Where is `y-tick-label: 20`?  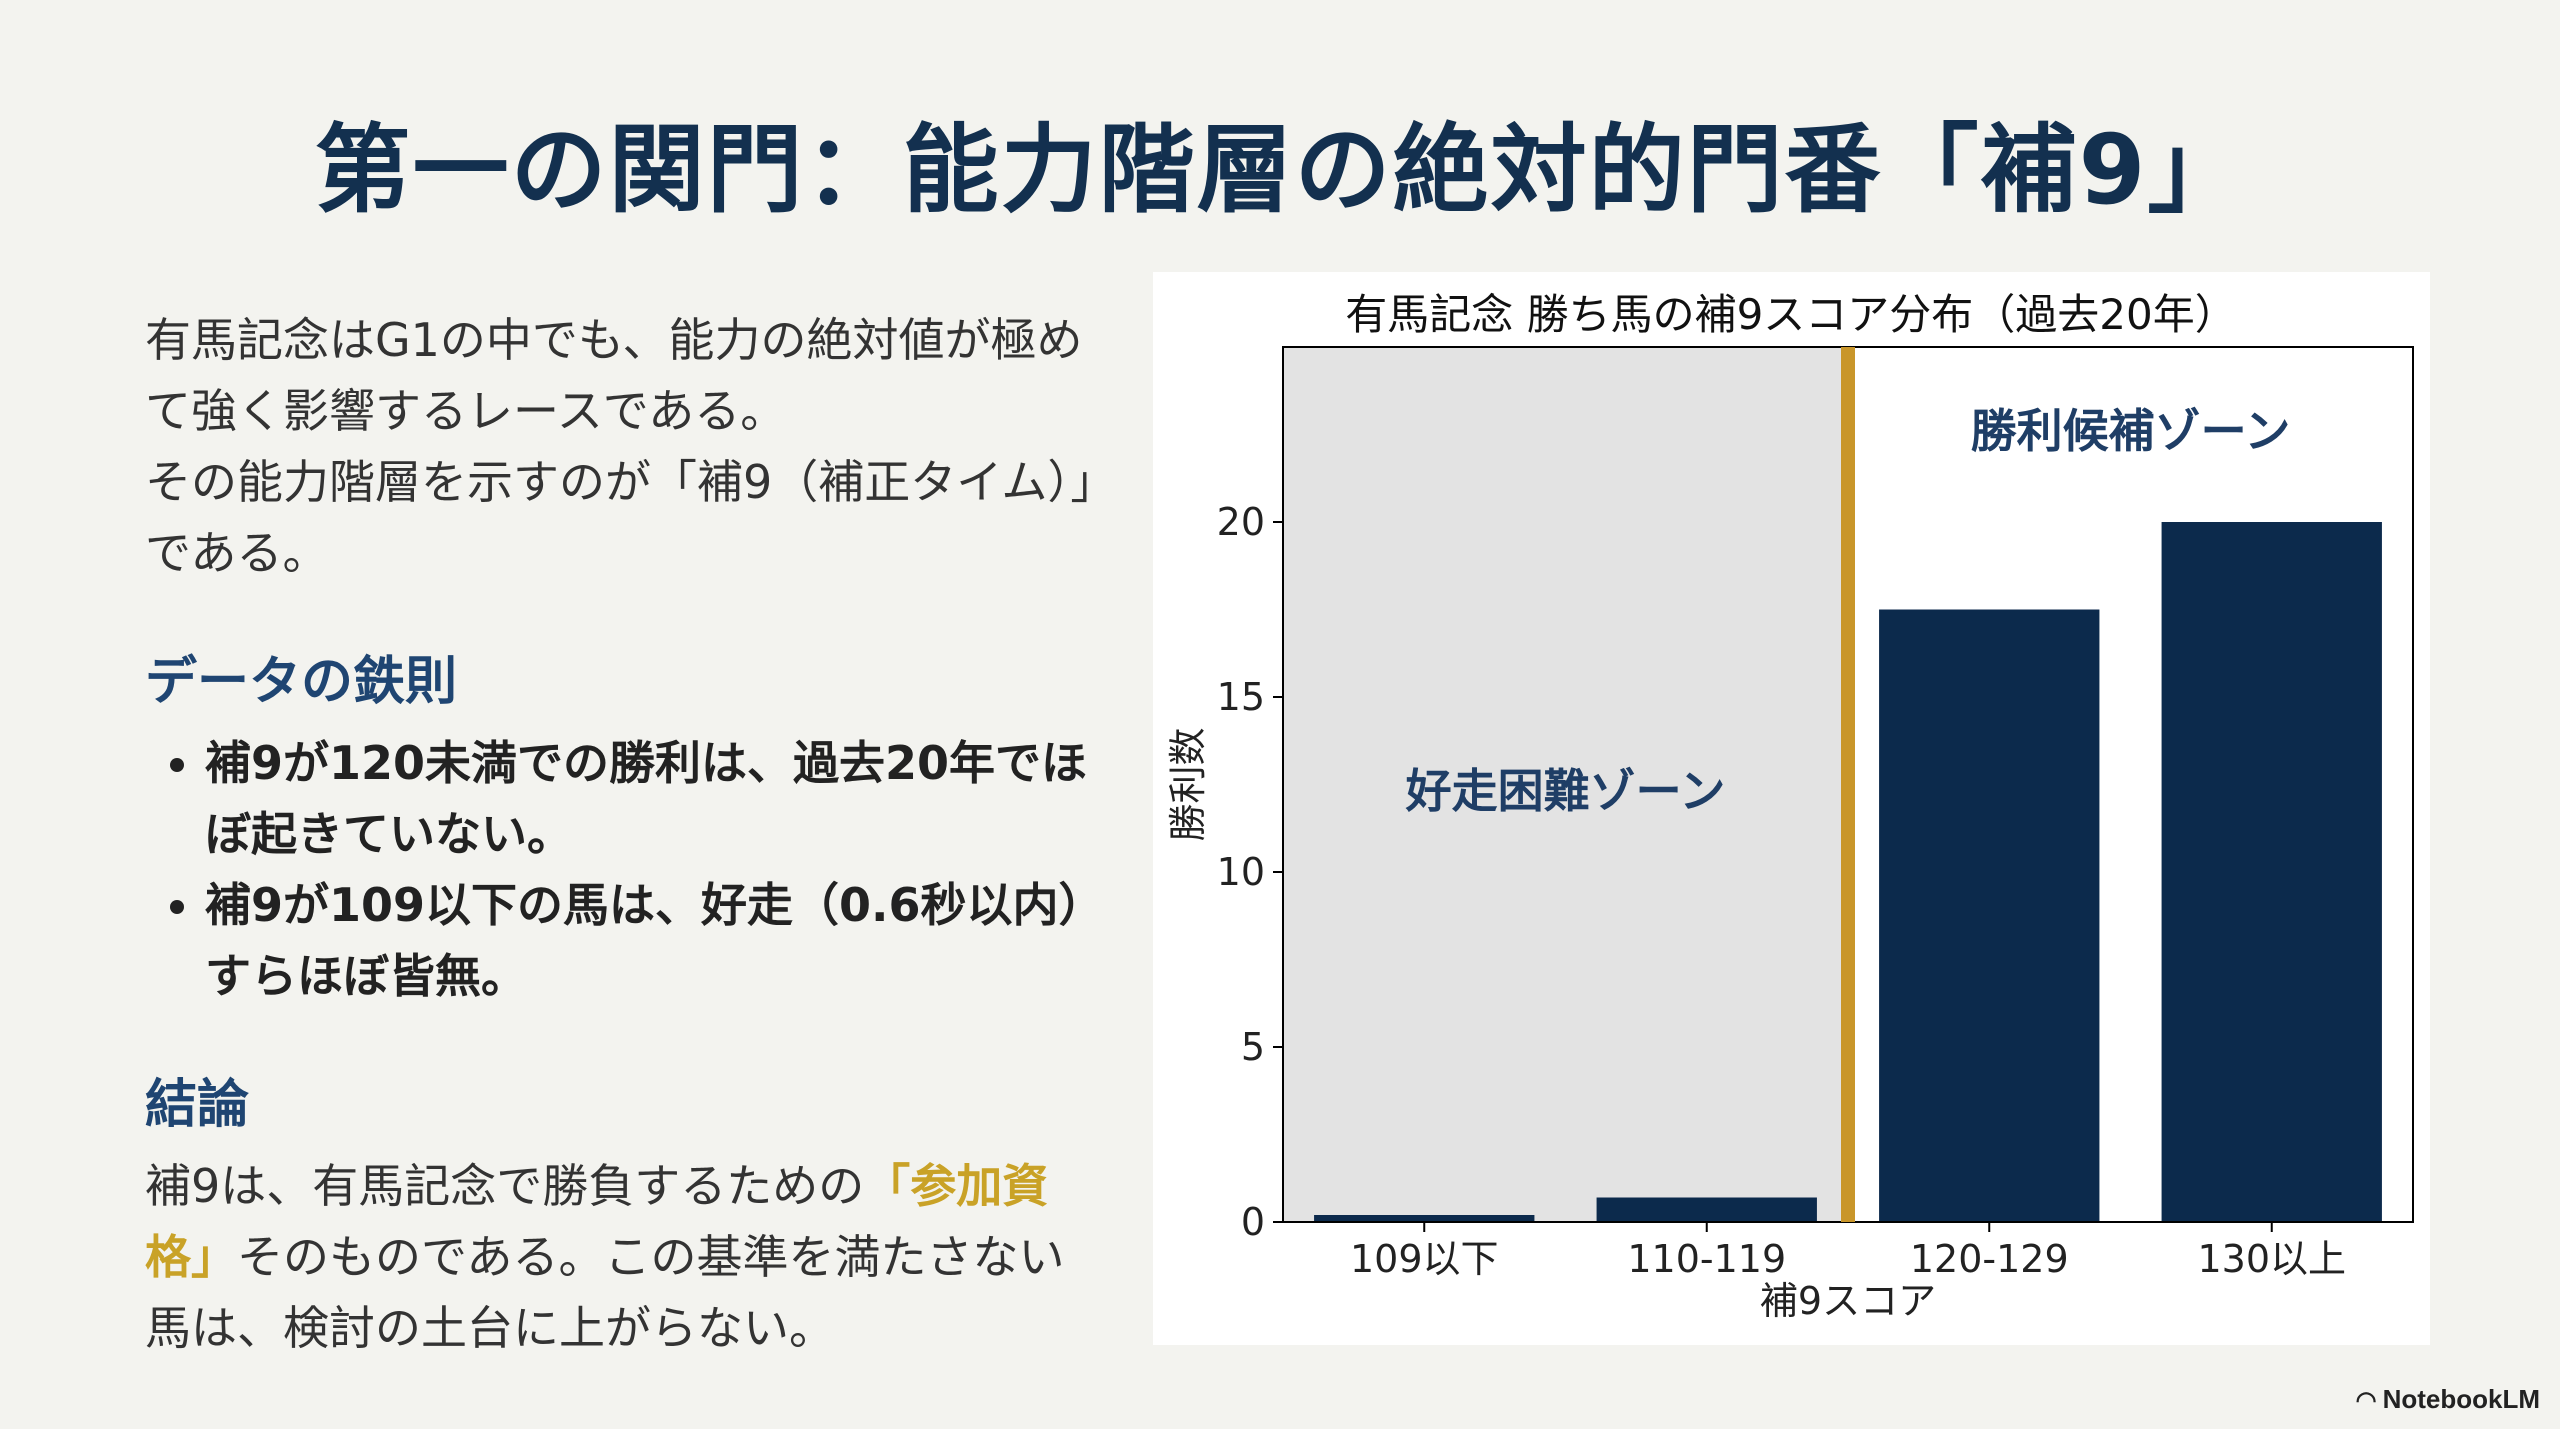 y-tick-label: 20 is located at coordinates (1241, 522).